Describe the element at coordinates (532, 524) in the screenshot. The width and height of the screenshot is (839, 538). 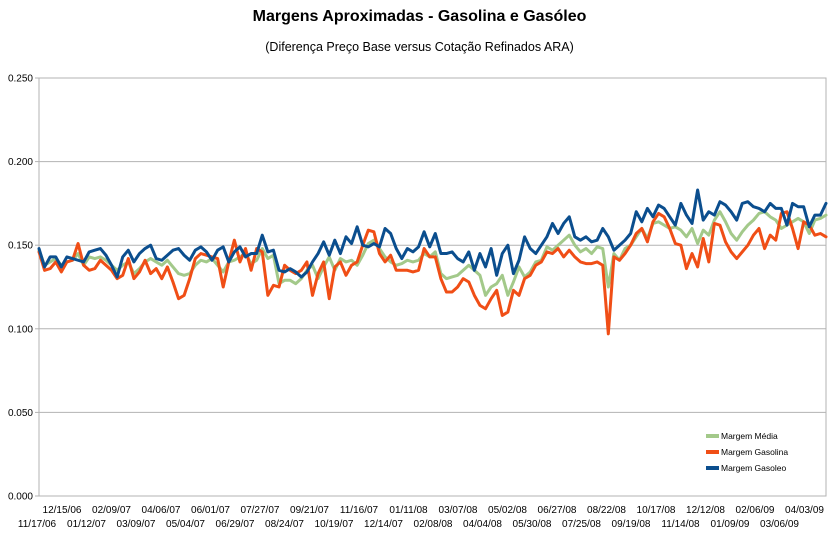
I see `x-tick-label: 05/30/08` at that location.